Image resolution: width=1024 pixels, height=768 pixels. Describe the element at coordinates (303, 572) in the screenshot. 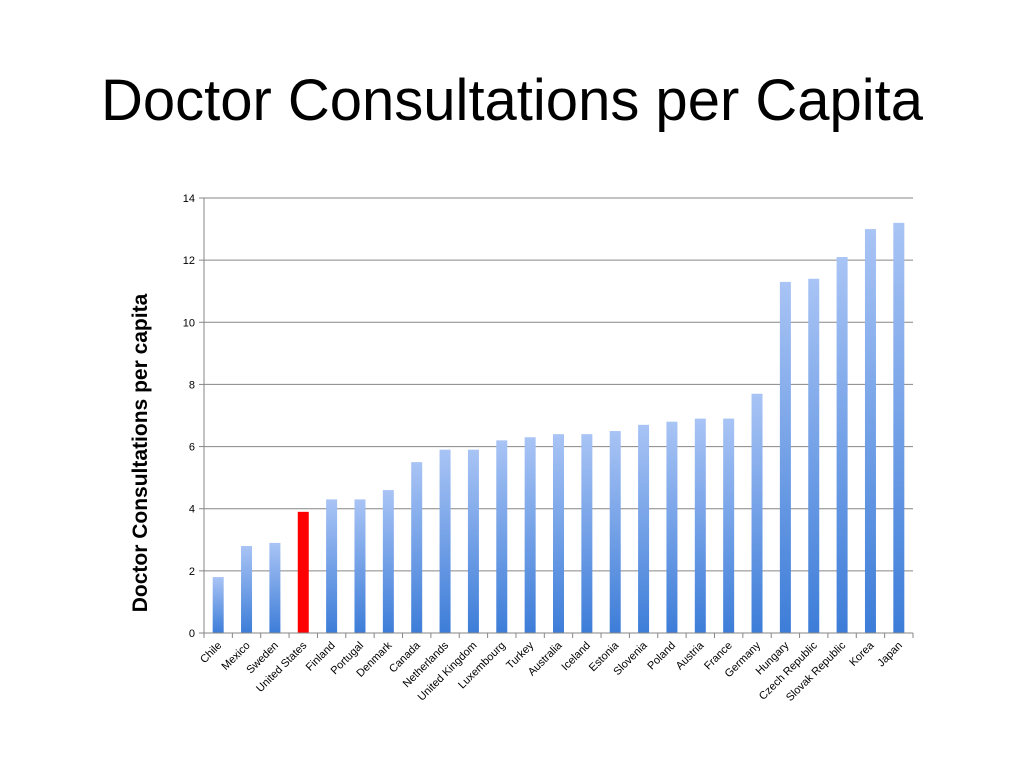

I see `bar-highlight` at that location.